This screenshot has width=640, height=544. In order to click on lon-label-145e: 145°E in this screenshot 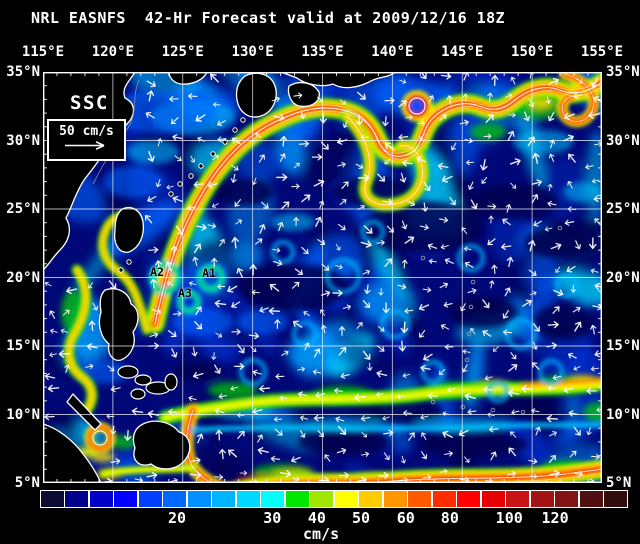, I will do `click(462, 52)`.